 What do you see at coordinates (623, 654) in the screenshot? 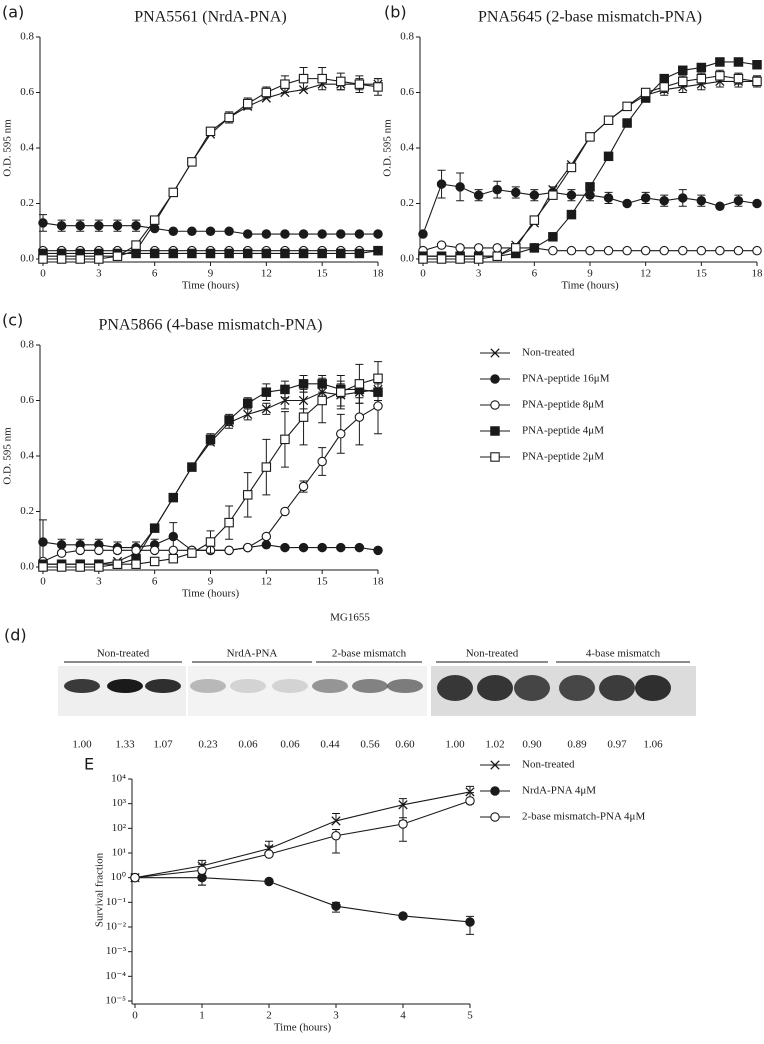
I see `group-label: 4-base mismatch` at bounding box center [623, 654].